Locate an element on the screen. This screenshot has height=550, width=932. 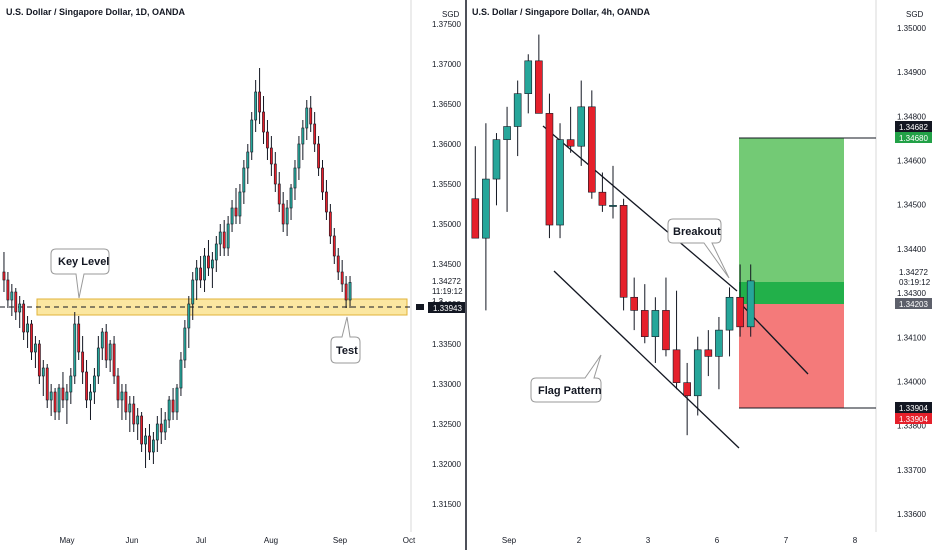
price-tick-label: 1.34100 is located at coordinates (911, 337).